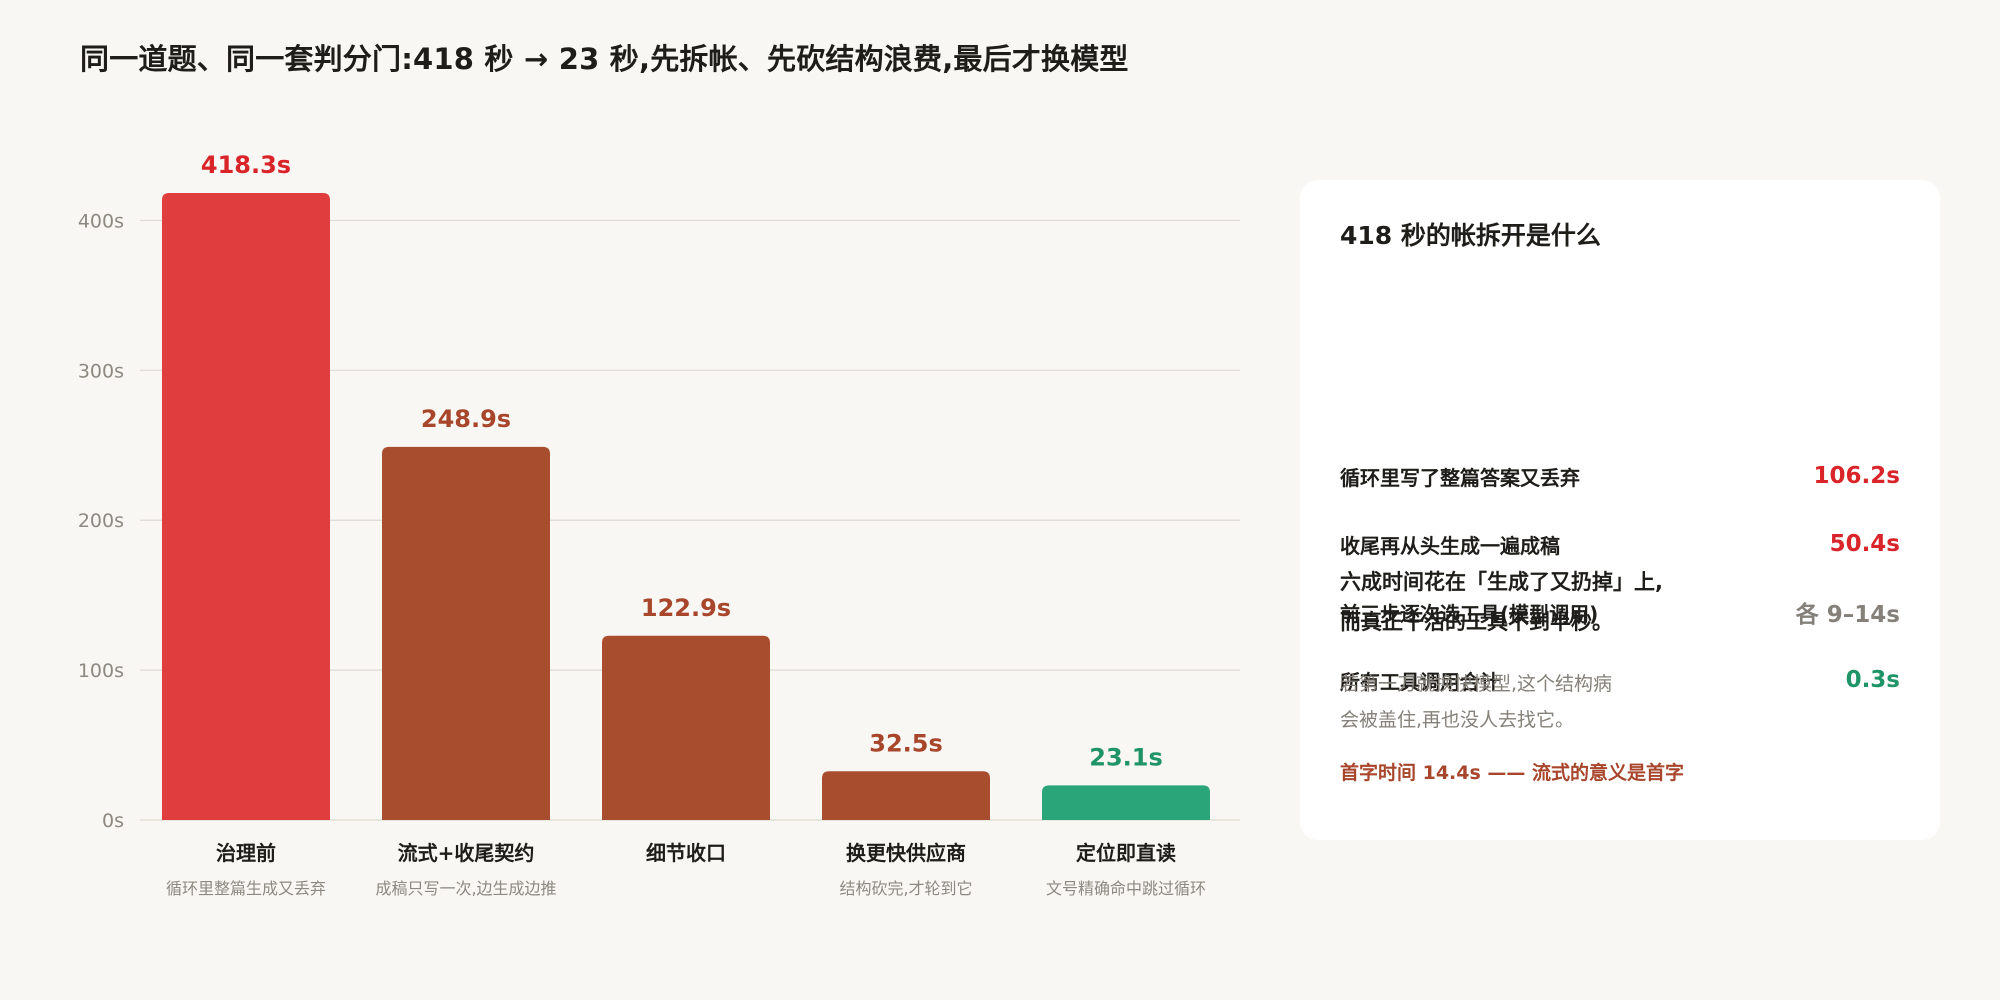 Image resolution: width=2000 pixels, height=1000 pixels. What do you see at coordinates (101, 371) in the screenshot?
I see `y-tick-label: 300s` at bounding box center [101, 371].